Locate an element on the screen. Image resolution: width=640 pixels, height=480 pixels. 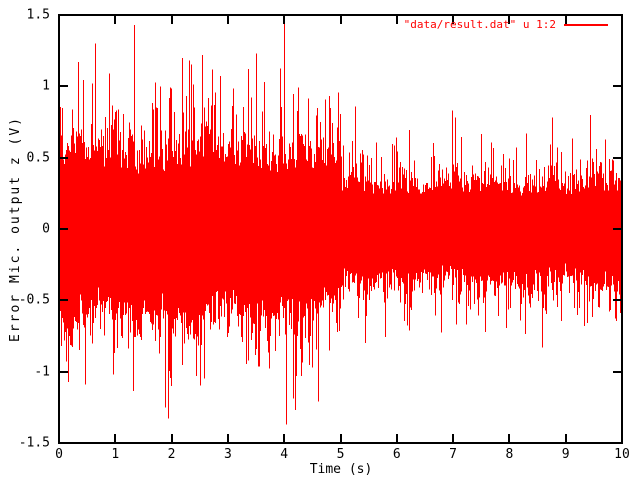
x-tick-label: 5 is located at coordinates (340, 454).